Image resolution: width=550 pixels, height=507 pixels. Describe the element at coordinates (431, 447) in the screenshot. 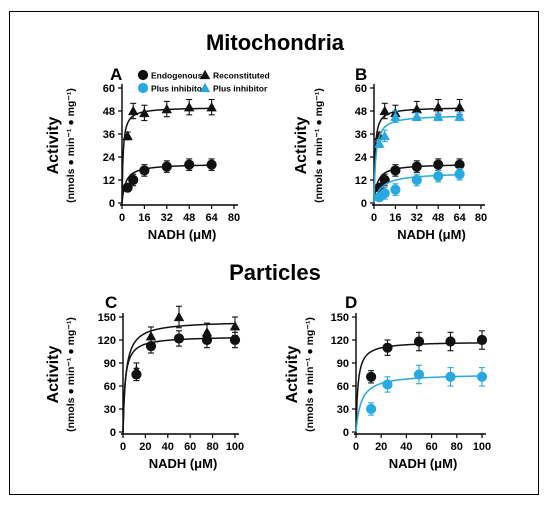

I see `x-tick-label: 60` at that location.